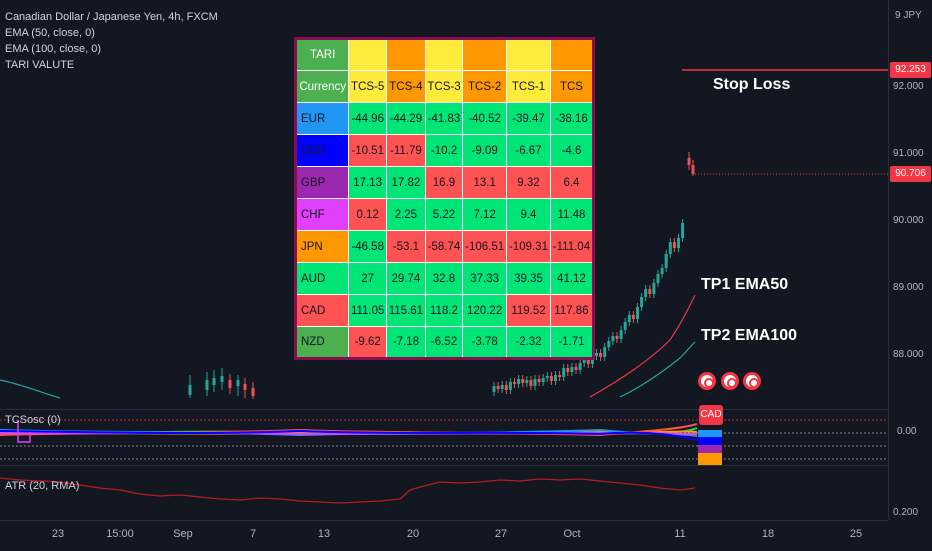  I want to click on tp1-annotation: TP1 EMA50, so click(745, 284).